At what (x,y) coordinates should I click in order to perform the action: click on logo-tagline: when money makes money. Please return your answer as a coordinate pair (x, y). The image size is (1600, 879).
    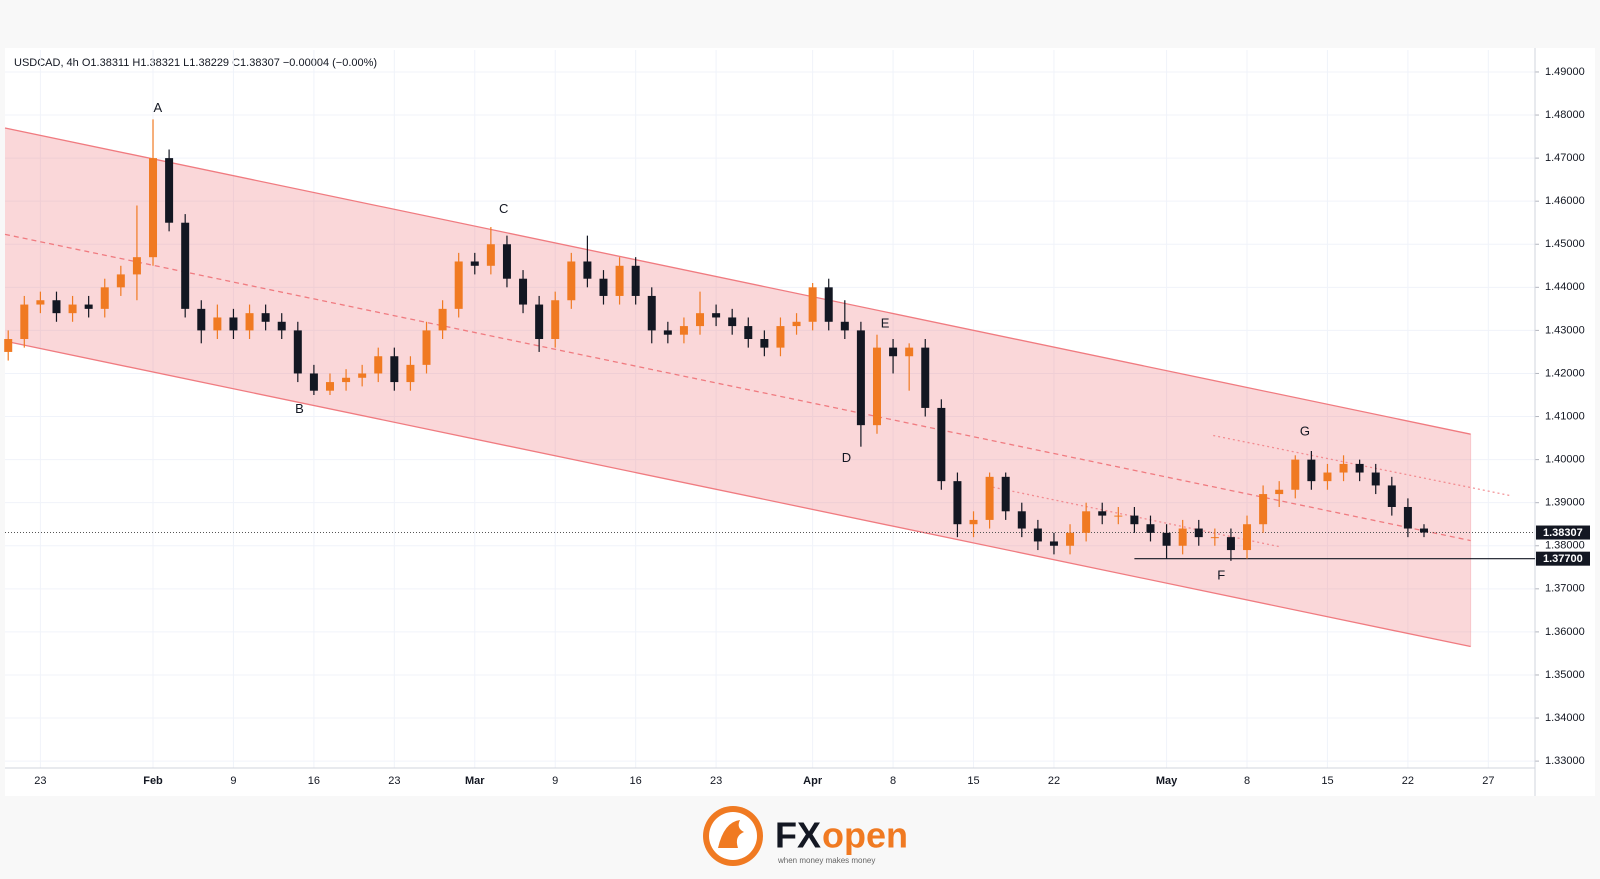
    Looking at the image, I should click on (826, 860).